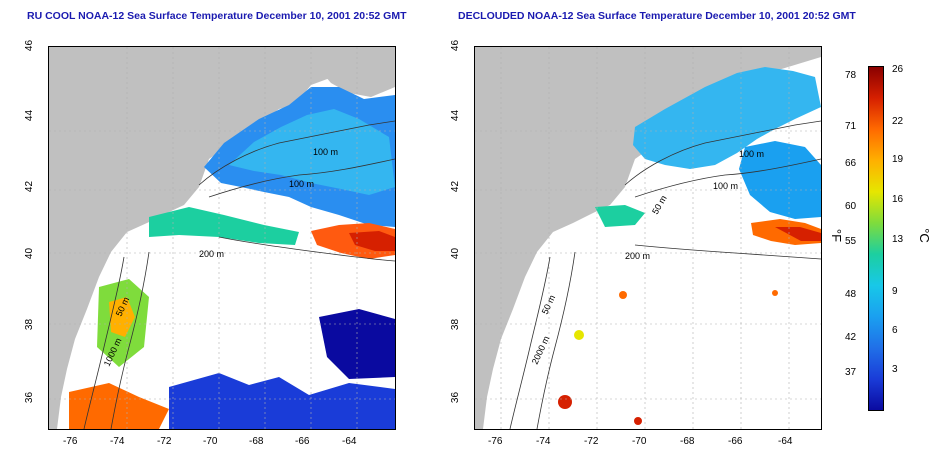 This screenshot has width=950, height=475. Describe the element at coordinates (895, 330) in the screenshot. I see `celsius-tick: 6` at that location.